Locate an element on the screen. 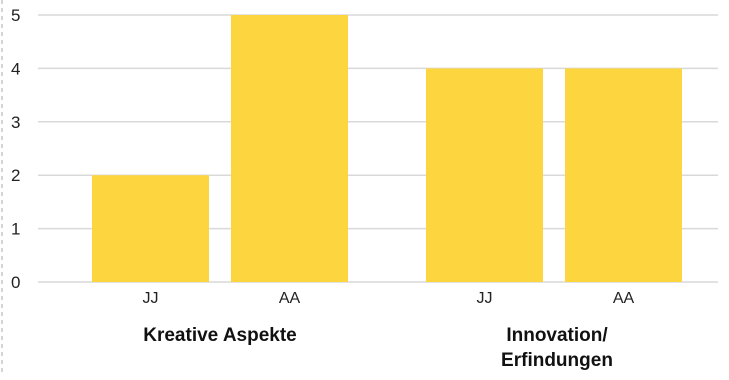 Image resolution: width=729 pixels, height=380 pixels. y-tick-label: 3 is located at coordinates (15, 122).